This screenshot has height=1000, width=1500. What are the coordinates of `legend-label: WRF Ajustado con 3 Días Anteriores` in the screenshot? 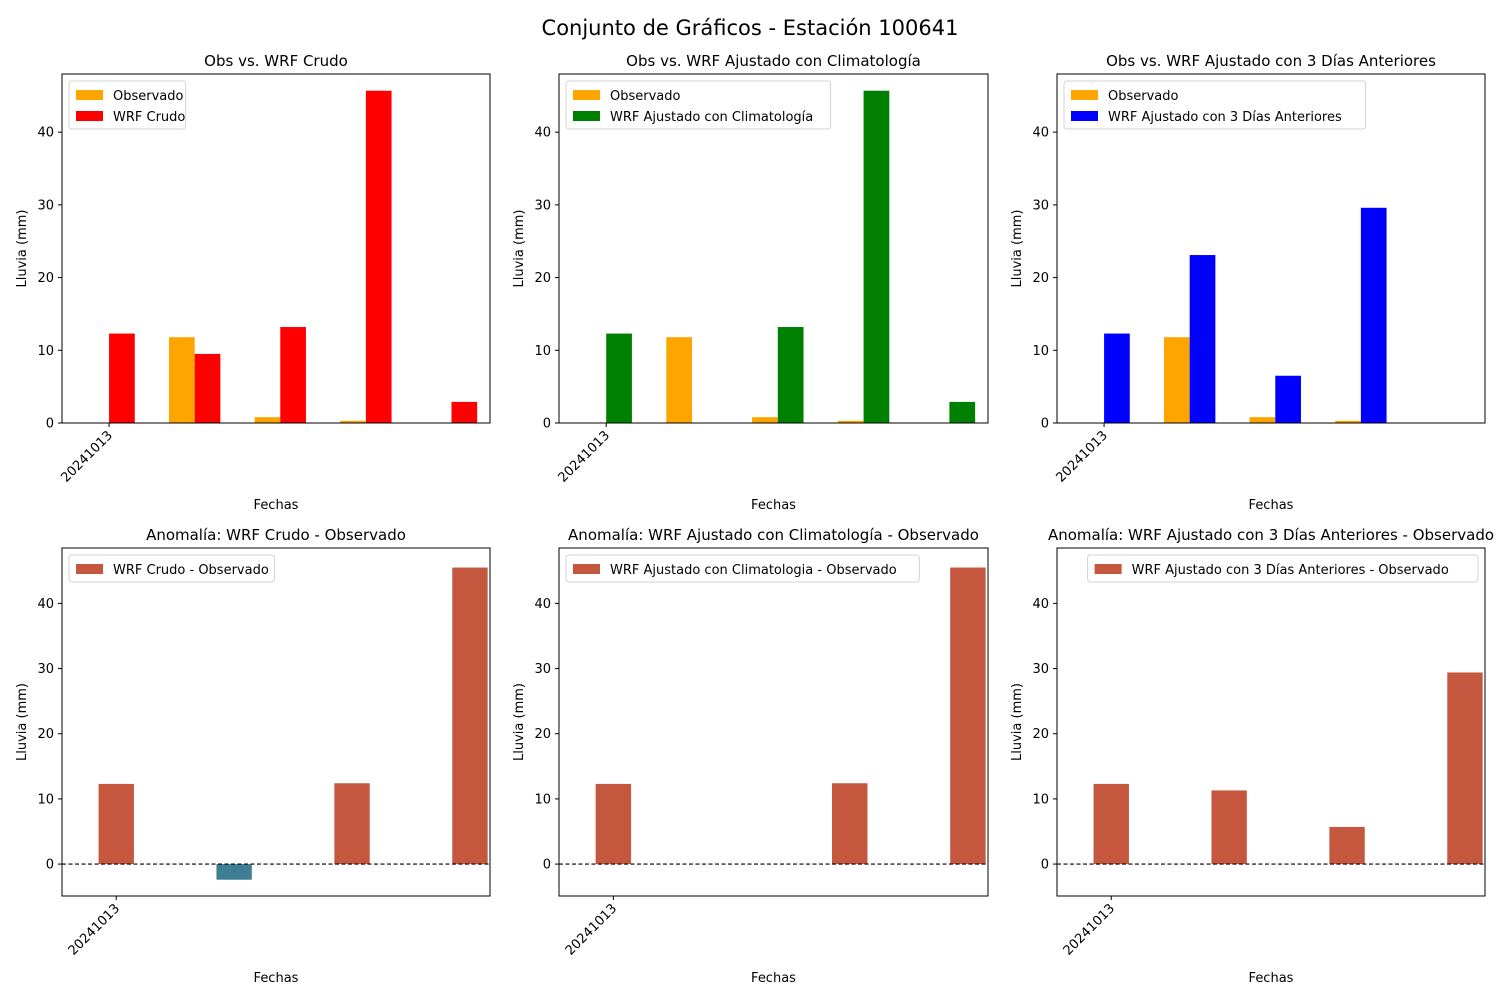 It's located at (1225, 117).